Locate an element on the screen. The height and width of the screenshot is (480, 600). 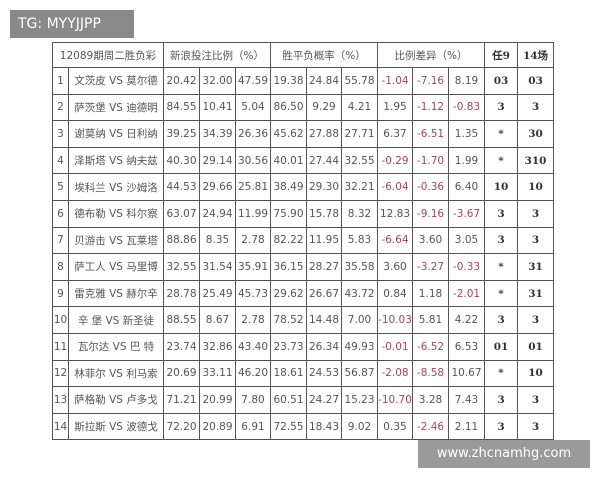
value-cell: -0.29 is located at coordinates (395, 160).